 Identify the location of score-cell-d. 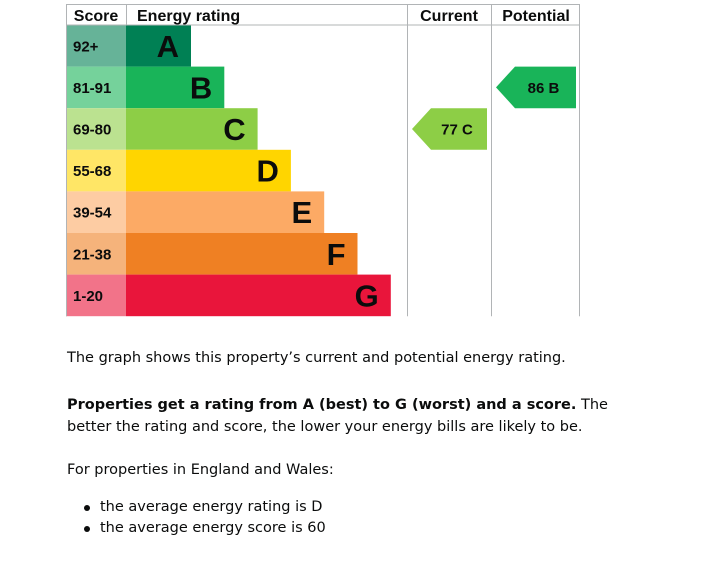
(96, 170).